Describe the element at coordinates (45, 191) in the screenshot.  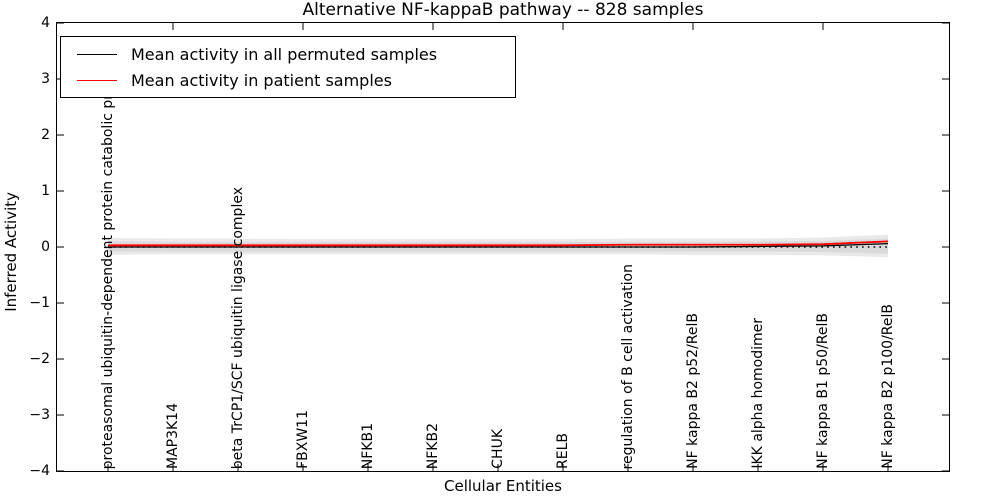
I see `y-tick-label: 1` at that location.